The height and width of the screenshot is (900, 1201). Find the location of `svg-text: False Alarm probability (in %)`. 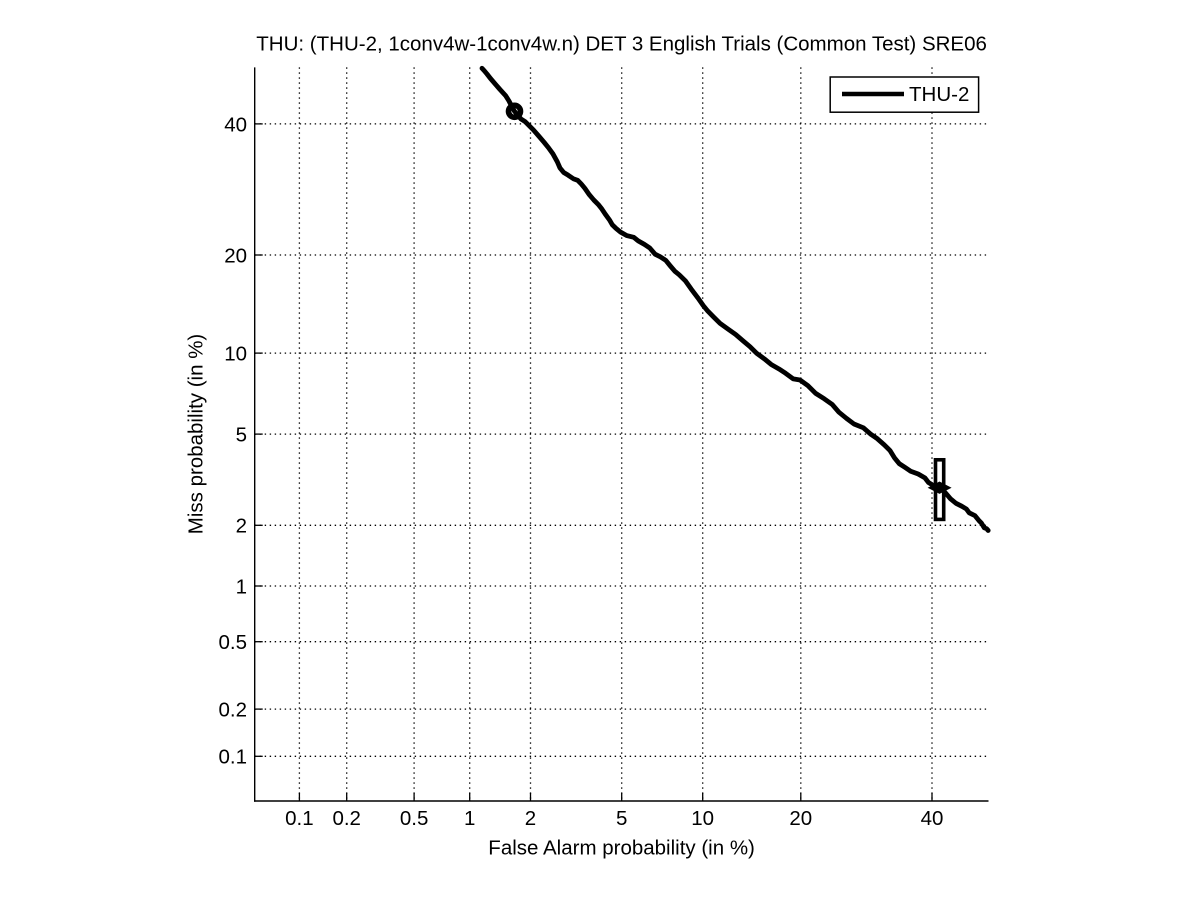

svg-text: False Alarm probability (in %) is located at coordinates (621, 847).